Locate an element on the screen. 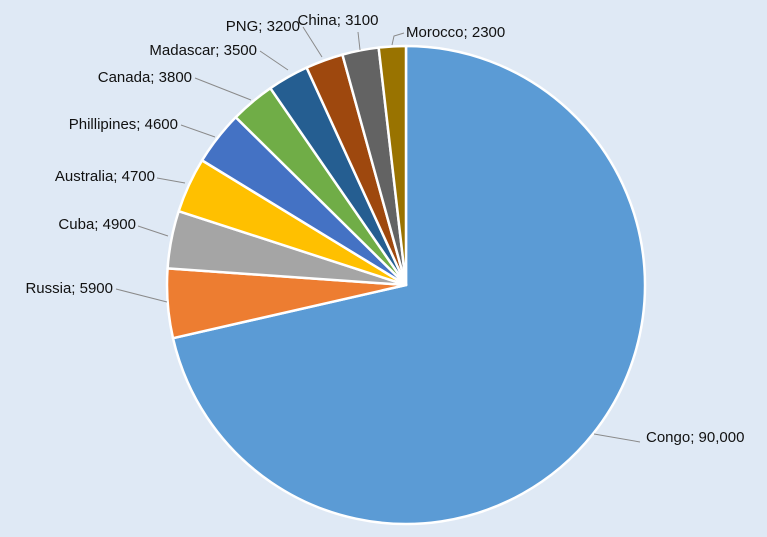  data-label-canada: Canada; 3800 is located at coordinates (145, 77).